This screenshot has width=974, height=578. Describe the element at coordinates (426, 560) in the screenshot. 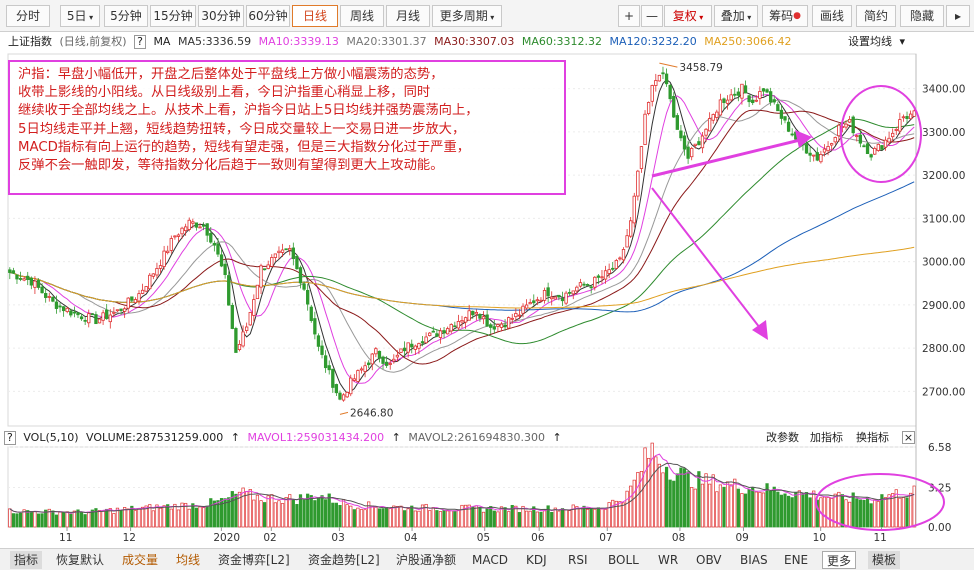

I see `tab-northbound: 沪股通净额` at that location.